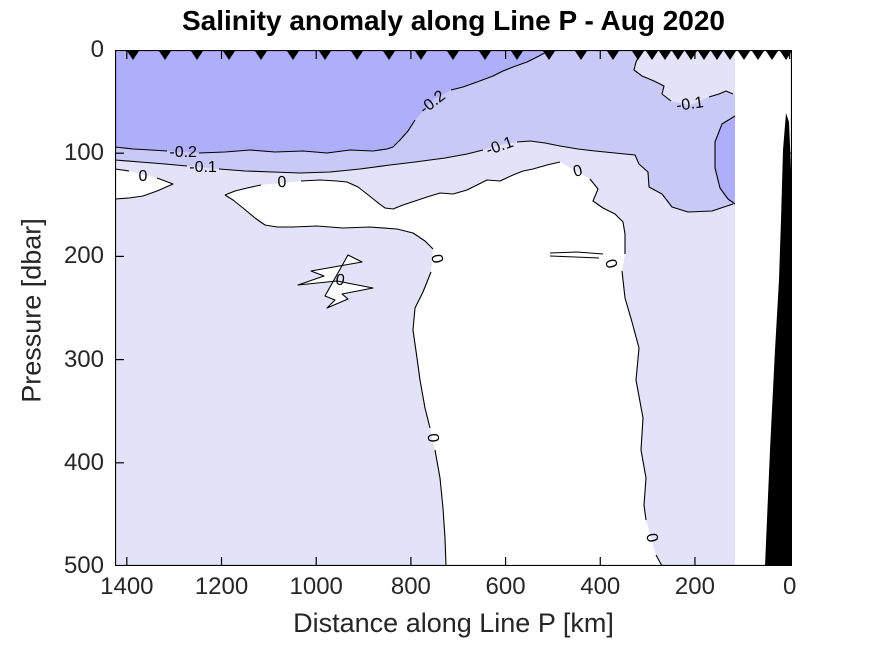 The width and height of the screenshot is (875, 656). I want to click on y-tick-label: 300, so click(83, 359).